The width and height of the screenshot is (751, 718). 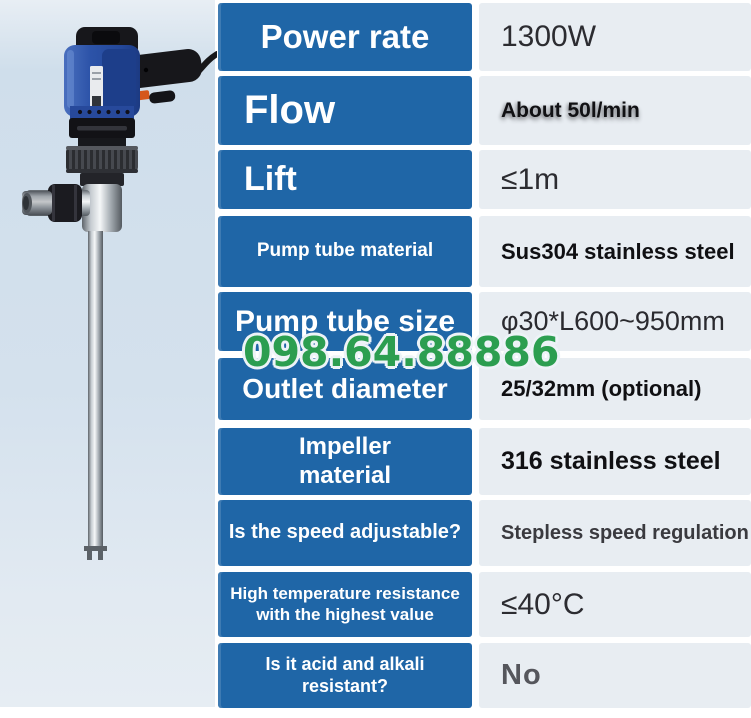 What do you see at coordinates (625, 532) in the screenshot?
I see `spec-value-text: Stepless speed regulation` at bounding box center [625, 532].